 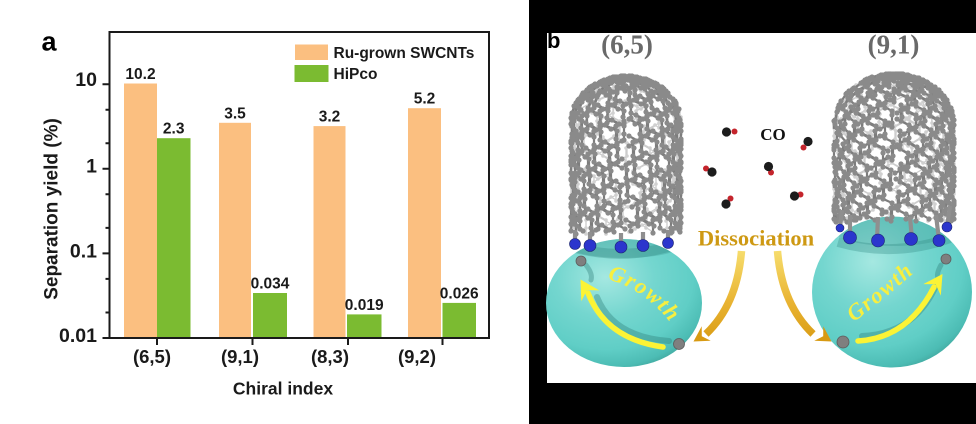 What do you see at coordinates (356, 74) in the screenshot?
I see `svg-text: HiPco` at bounding box center [356, 74].